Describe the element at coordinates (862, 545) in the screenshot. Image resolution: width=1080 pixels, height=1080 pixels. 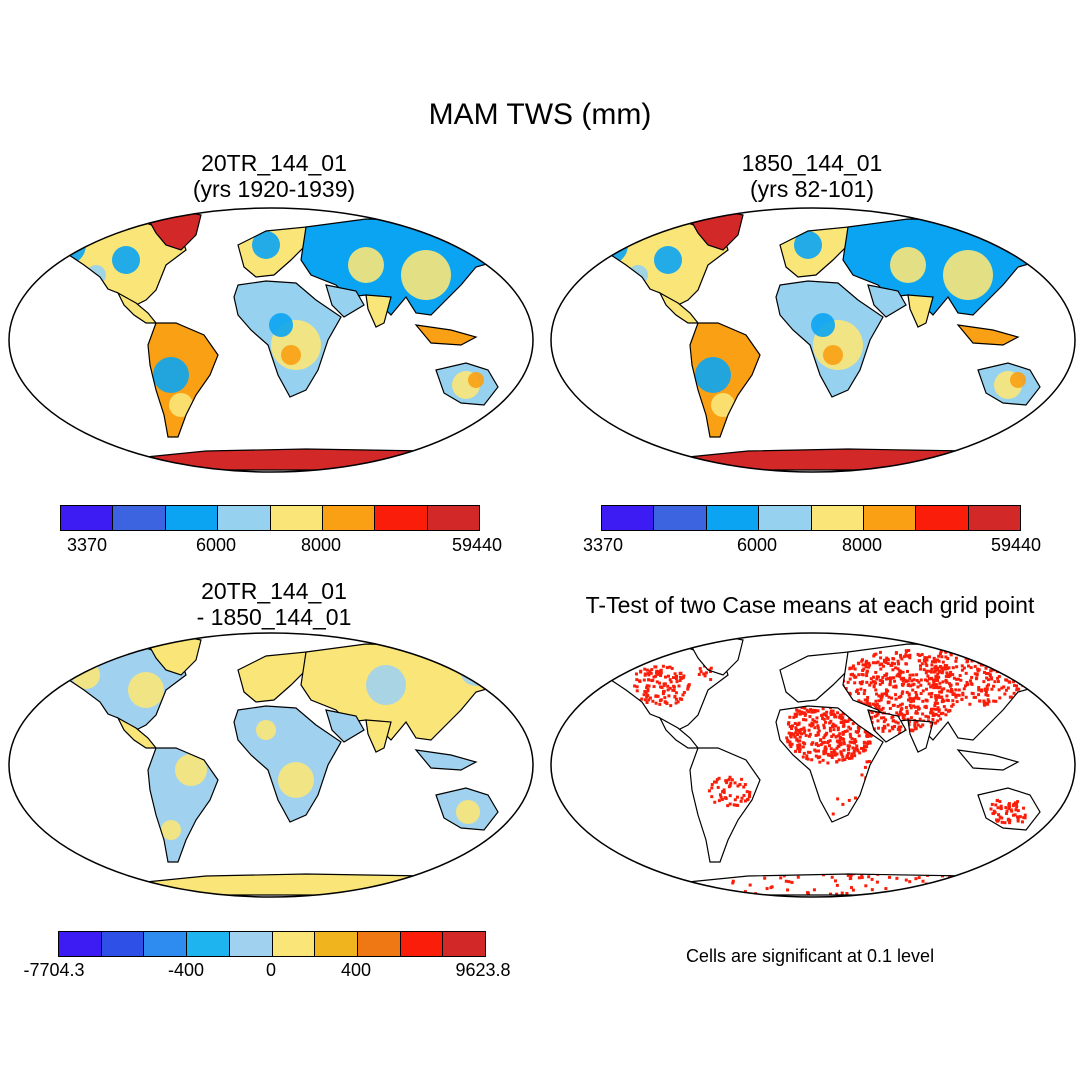
I see `colorbar-2-tick: 8000` at that location.